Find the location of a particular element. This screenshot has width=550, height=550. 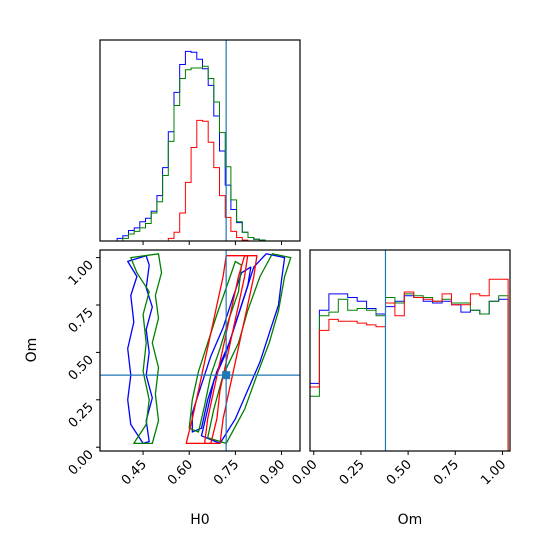

om-histogram is located at coordinates (409, 350).